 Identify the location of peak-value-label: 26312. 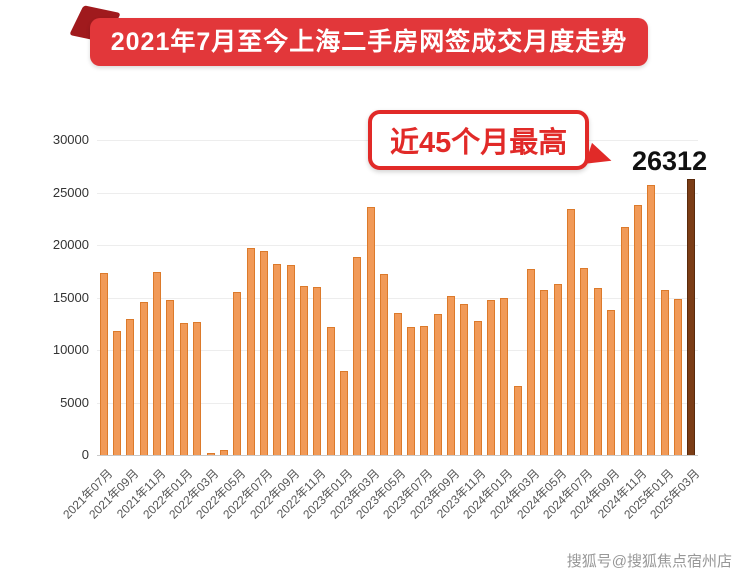
(670, 161).